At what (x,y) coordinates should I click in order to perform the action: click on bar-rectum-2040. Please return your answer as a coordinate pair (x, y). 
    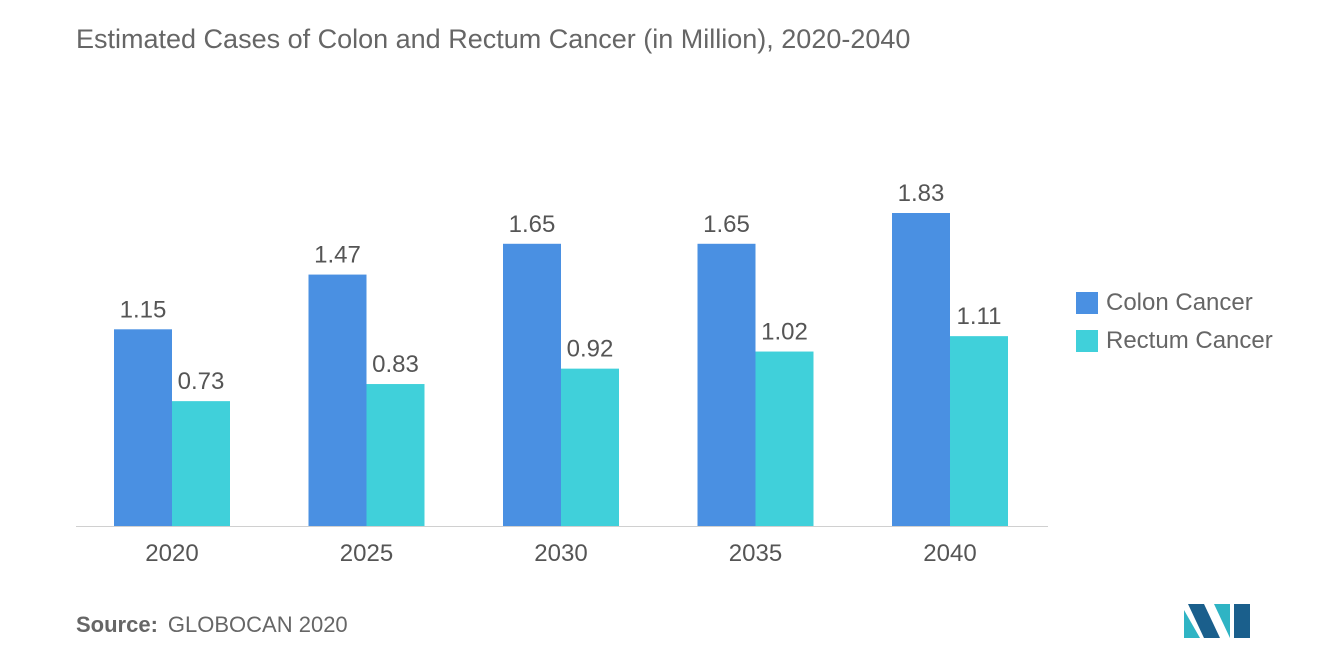
    Looking at the image, I should click on (979, 431).